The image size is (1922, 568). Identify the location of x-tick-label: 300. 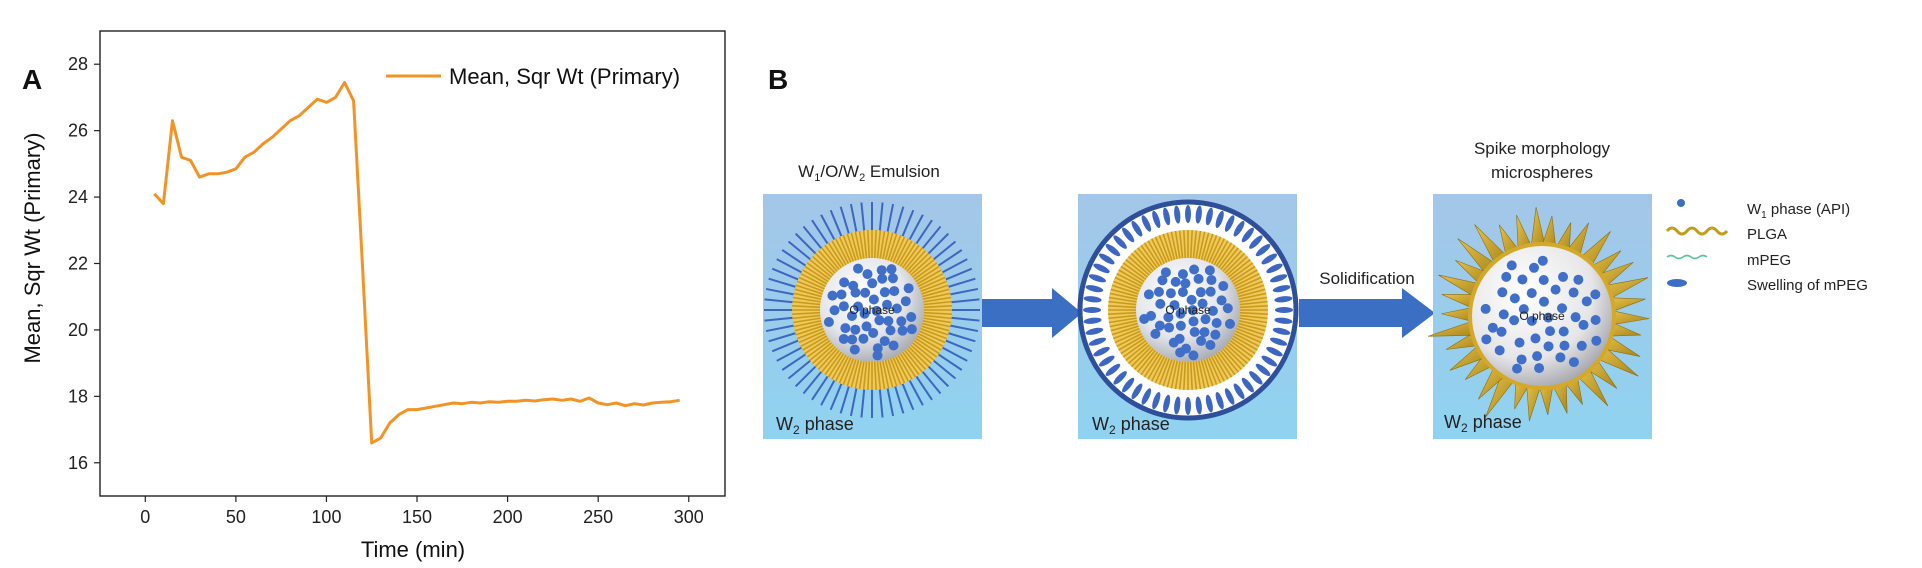
(689, 517).